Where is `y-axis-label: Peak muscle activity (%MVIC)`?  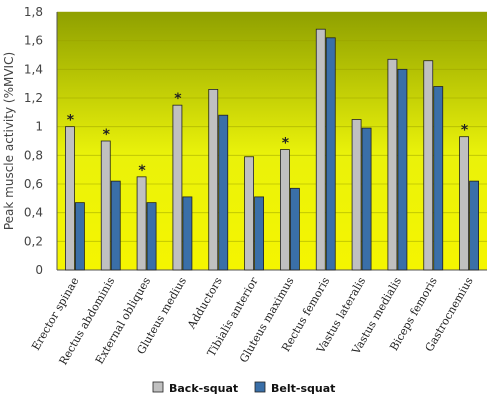 y-axis-label: Peak muscle activity (%MVIC) is located at coordinates (9, 141).